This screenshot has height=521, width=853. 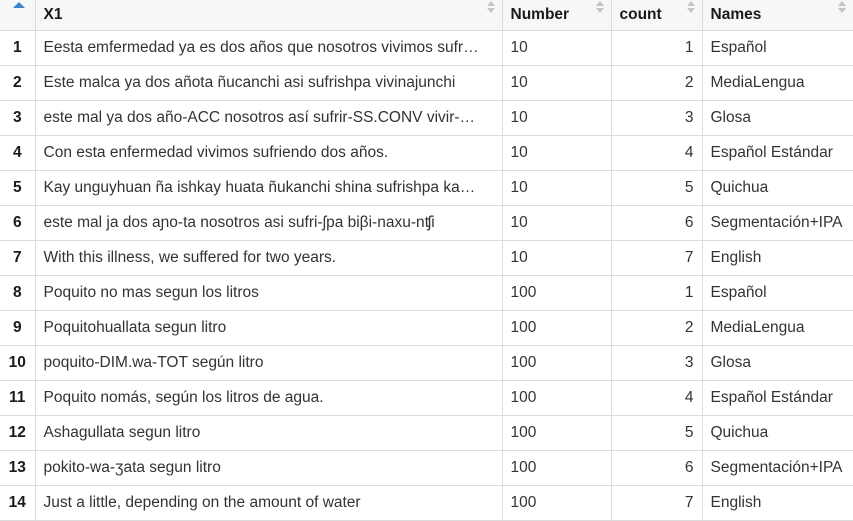 I want to click on table-header: X1 Number count Names, so click(x=426, y=15).